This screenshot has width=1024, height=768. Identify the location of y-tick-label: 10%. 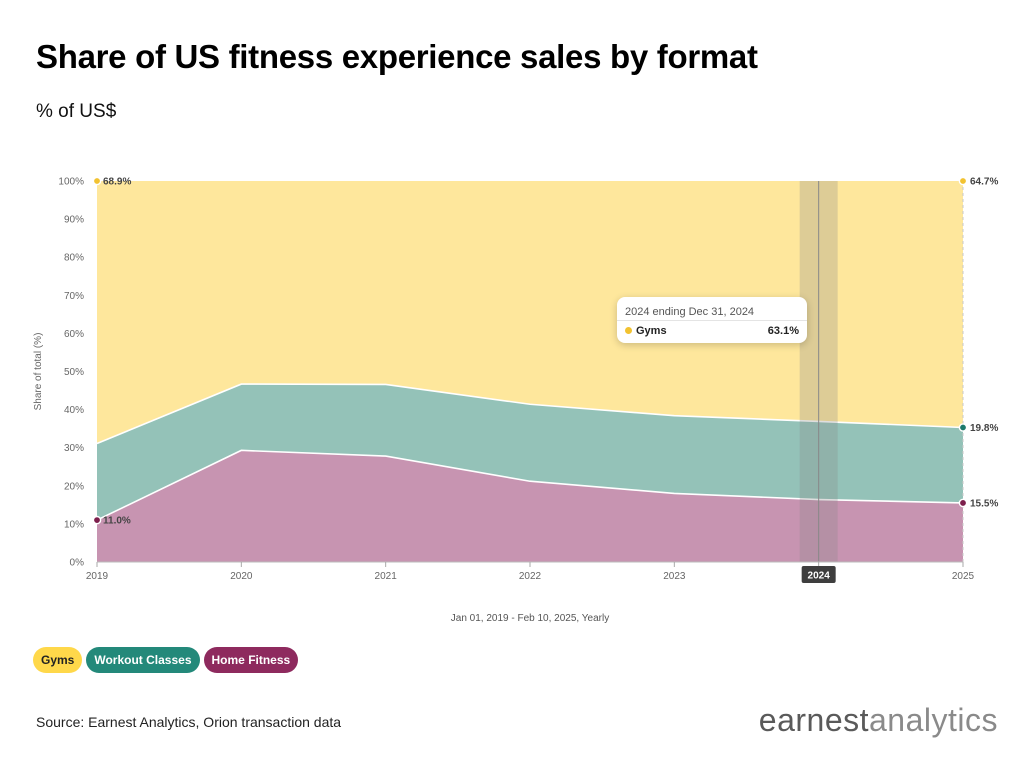
(74, 524).